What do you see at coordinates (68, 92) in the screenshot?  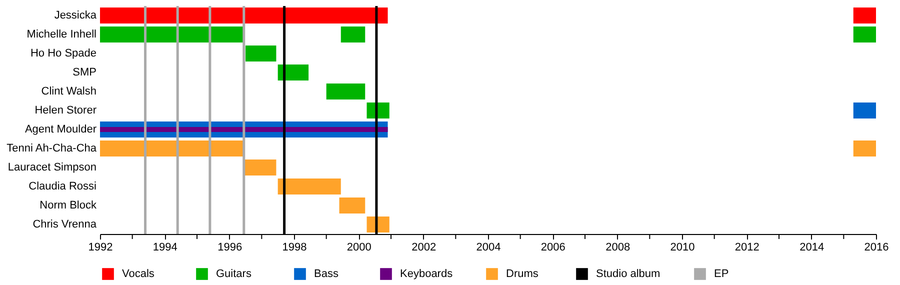 I see `y-tick-label: Clint Walsh` at bounding box center [68, 92].